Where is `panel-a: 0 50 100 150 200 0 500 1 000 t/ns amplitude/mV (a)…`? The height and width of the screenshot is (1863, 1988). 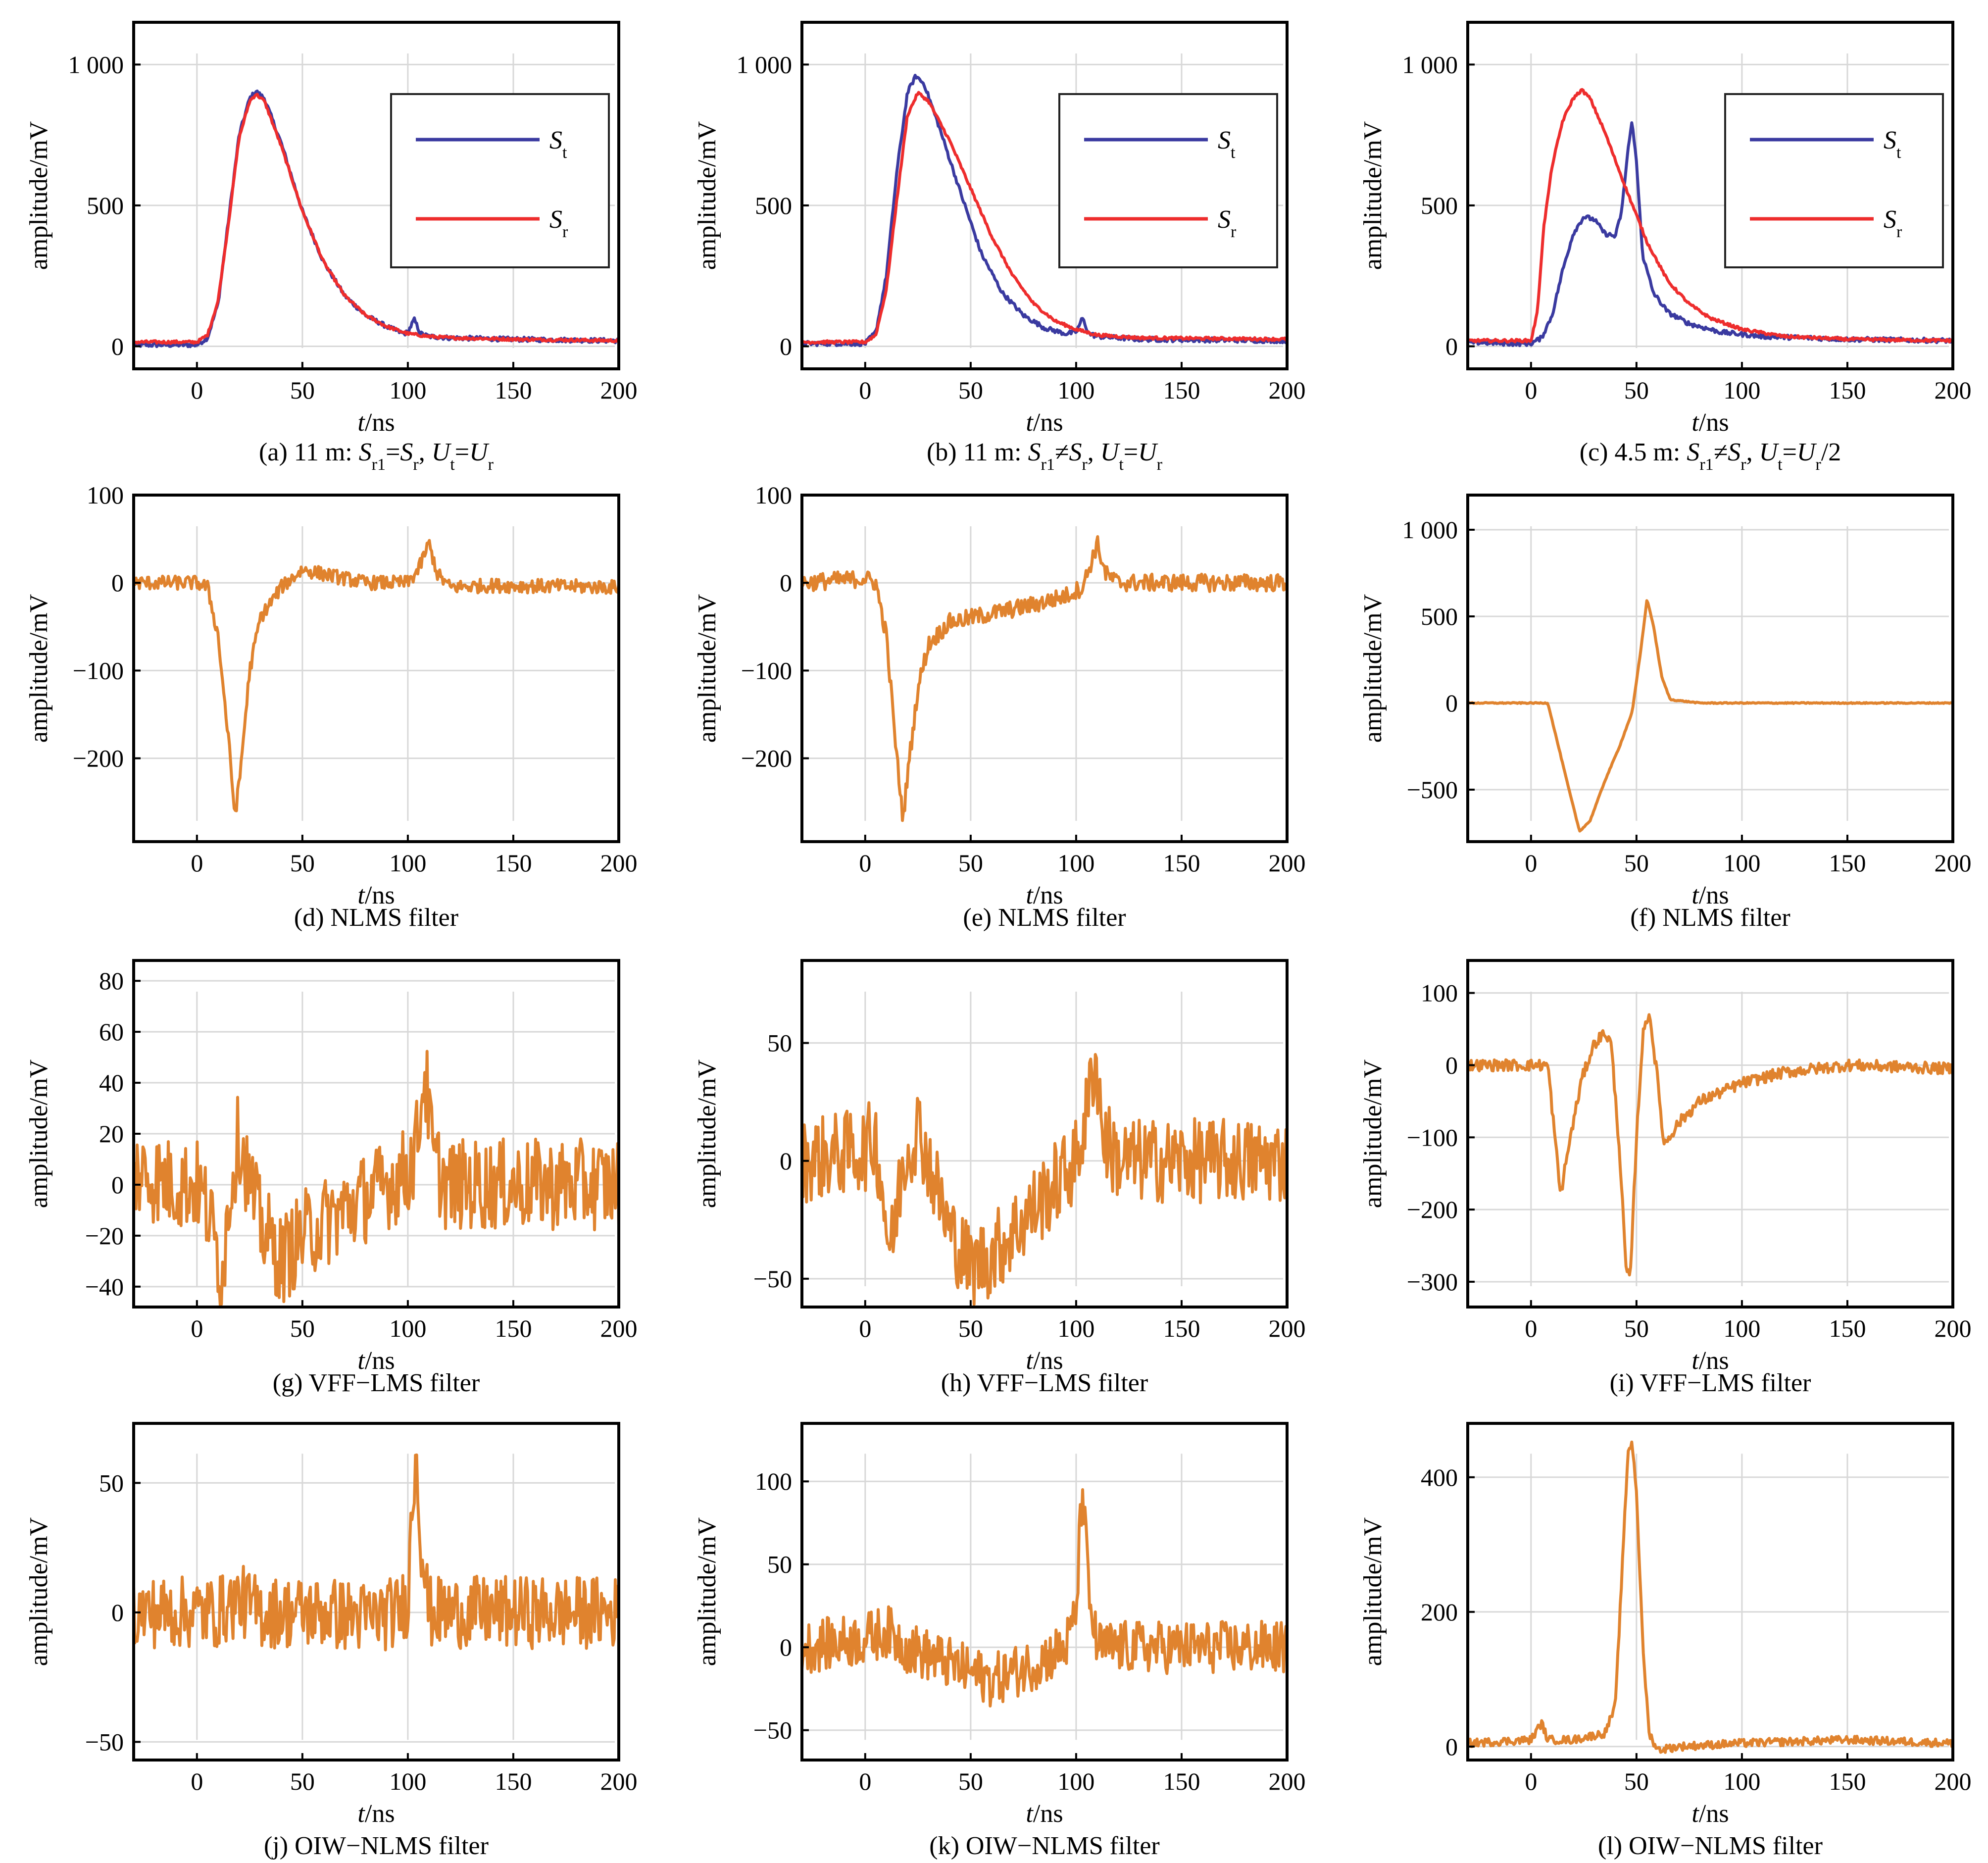 panel-a: 0 50 100 150 200 0 500 1 000 t/ns amplitude/mV (a)… is located at coordinates (331, 247).